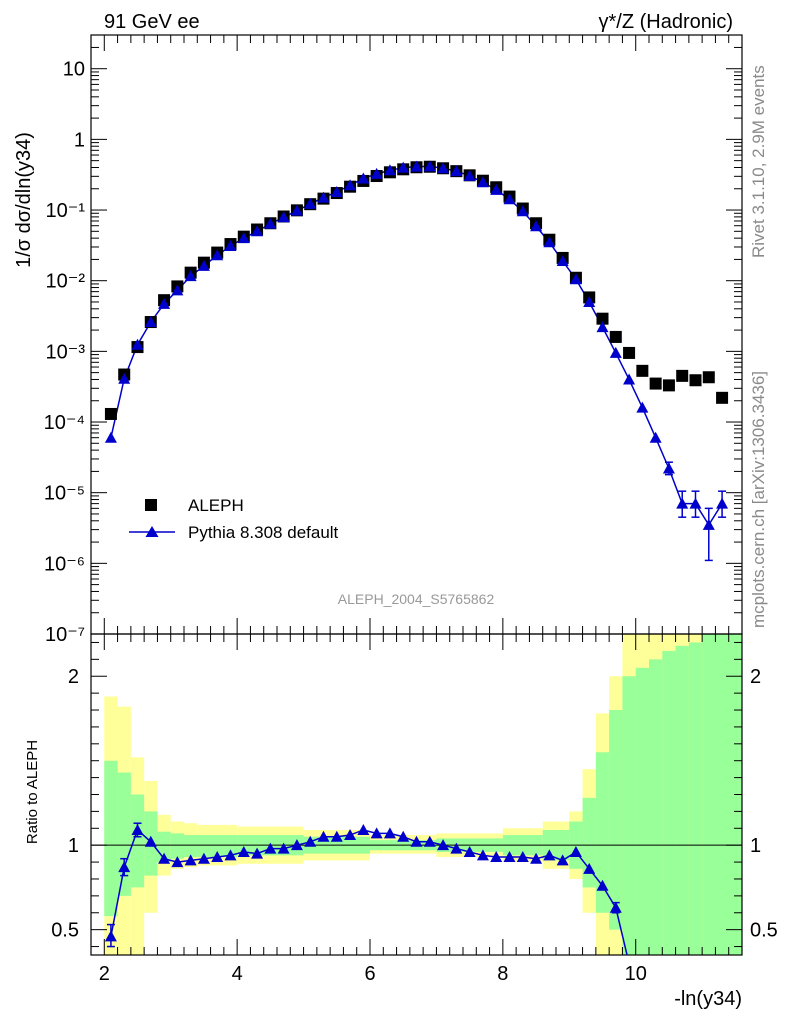  I want to click on x-tick-label: 4, so click(237, 974).